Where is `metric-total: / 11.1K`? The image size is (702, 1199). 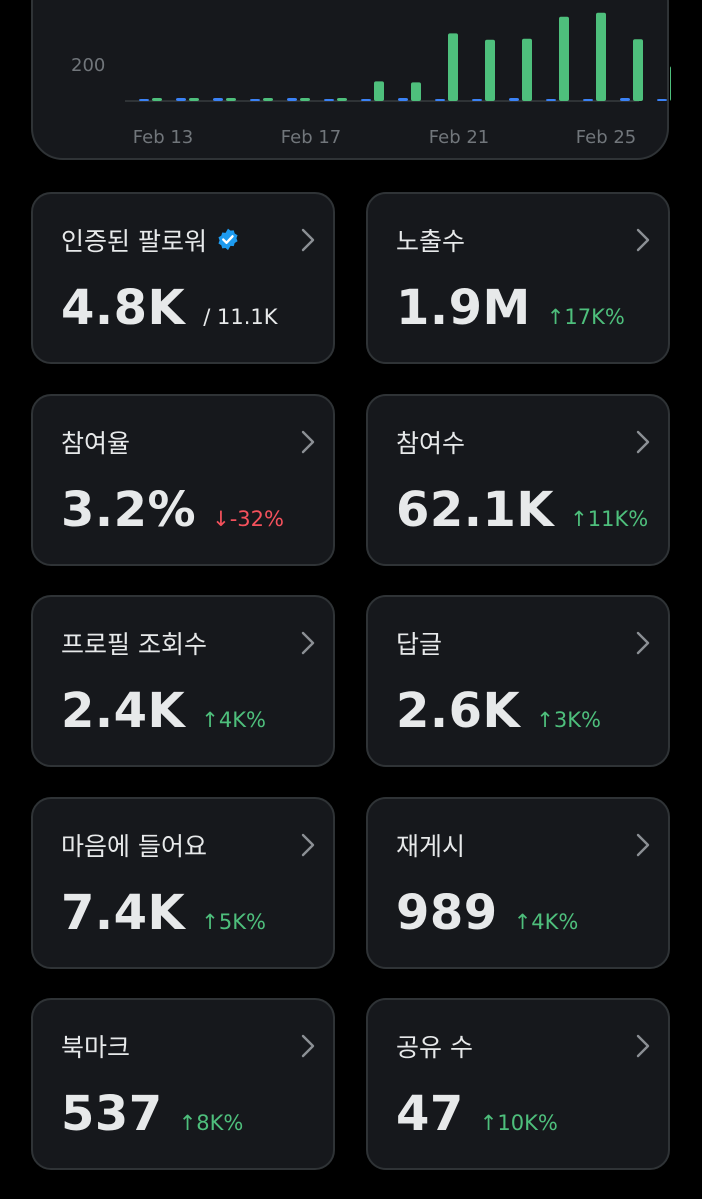
metric-total: / 11.1K is located at coordinates (240, 317).